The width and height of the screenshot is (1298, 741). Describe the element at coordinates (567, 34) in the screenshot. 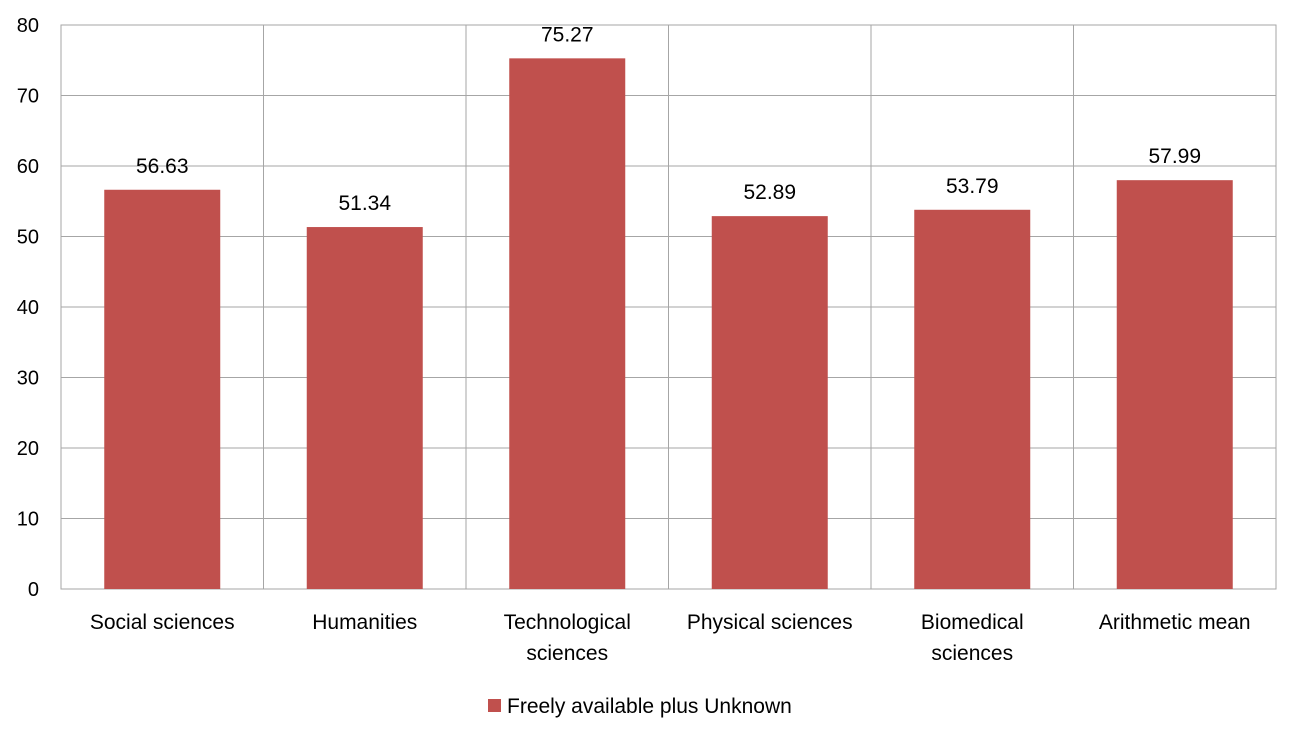

I see `data-label: 75.27` at that location.